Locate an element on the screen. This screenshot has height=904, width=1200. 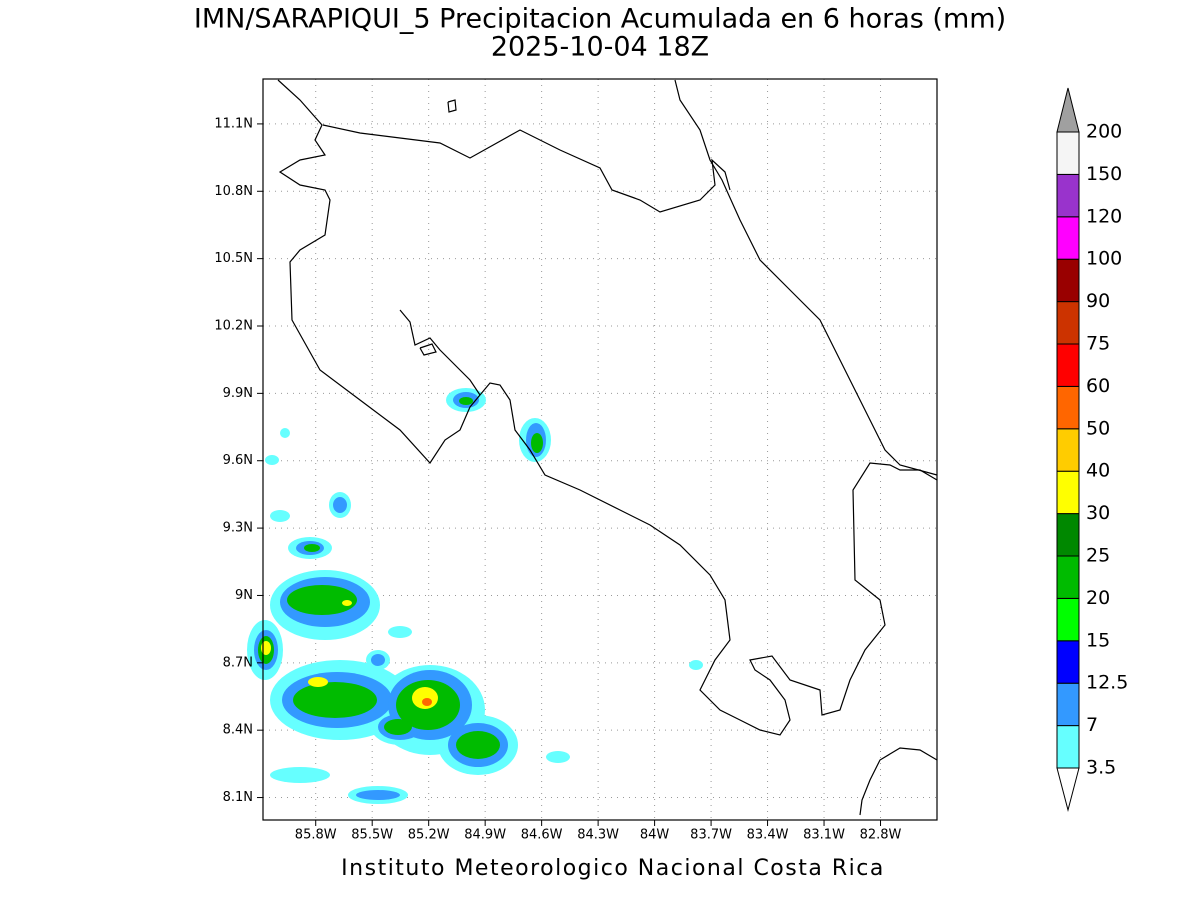
y-tick-label: 9.9N is located at coordinates (238, 393).